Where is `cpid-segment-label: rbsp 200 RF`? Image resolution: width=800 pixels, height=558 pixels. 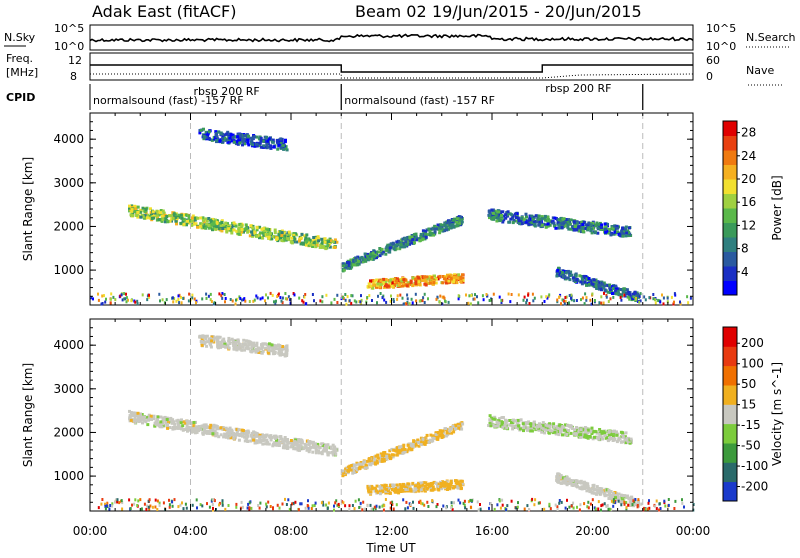
cpid-segment-label: rbsp 200 RF is located at coordinates (227, 91).